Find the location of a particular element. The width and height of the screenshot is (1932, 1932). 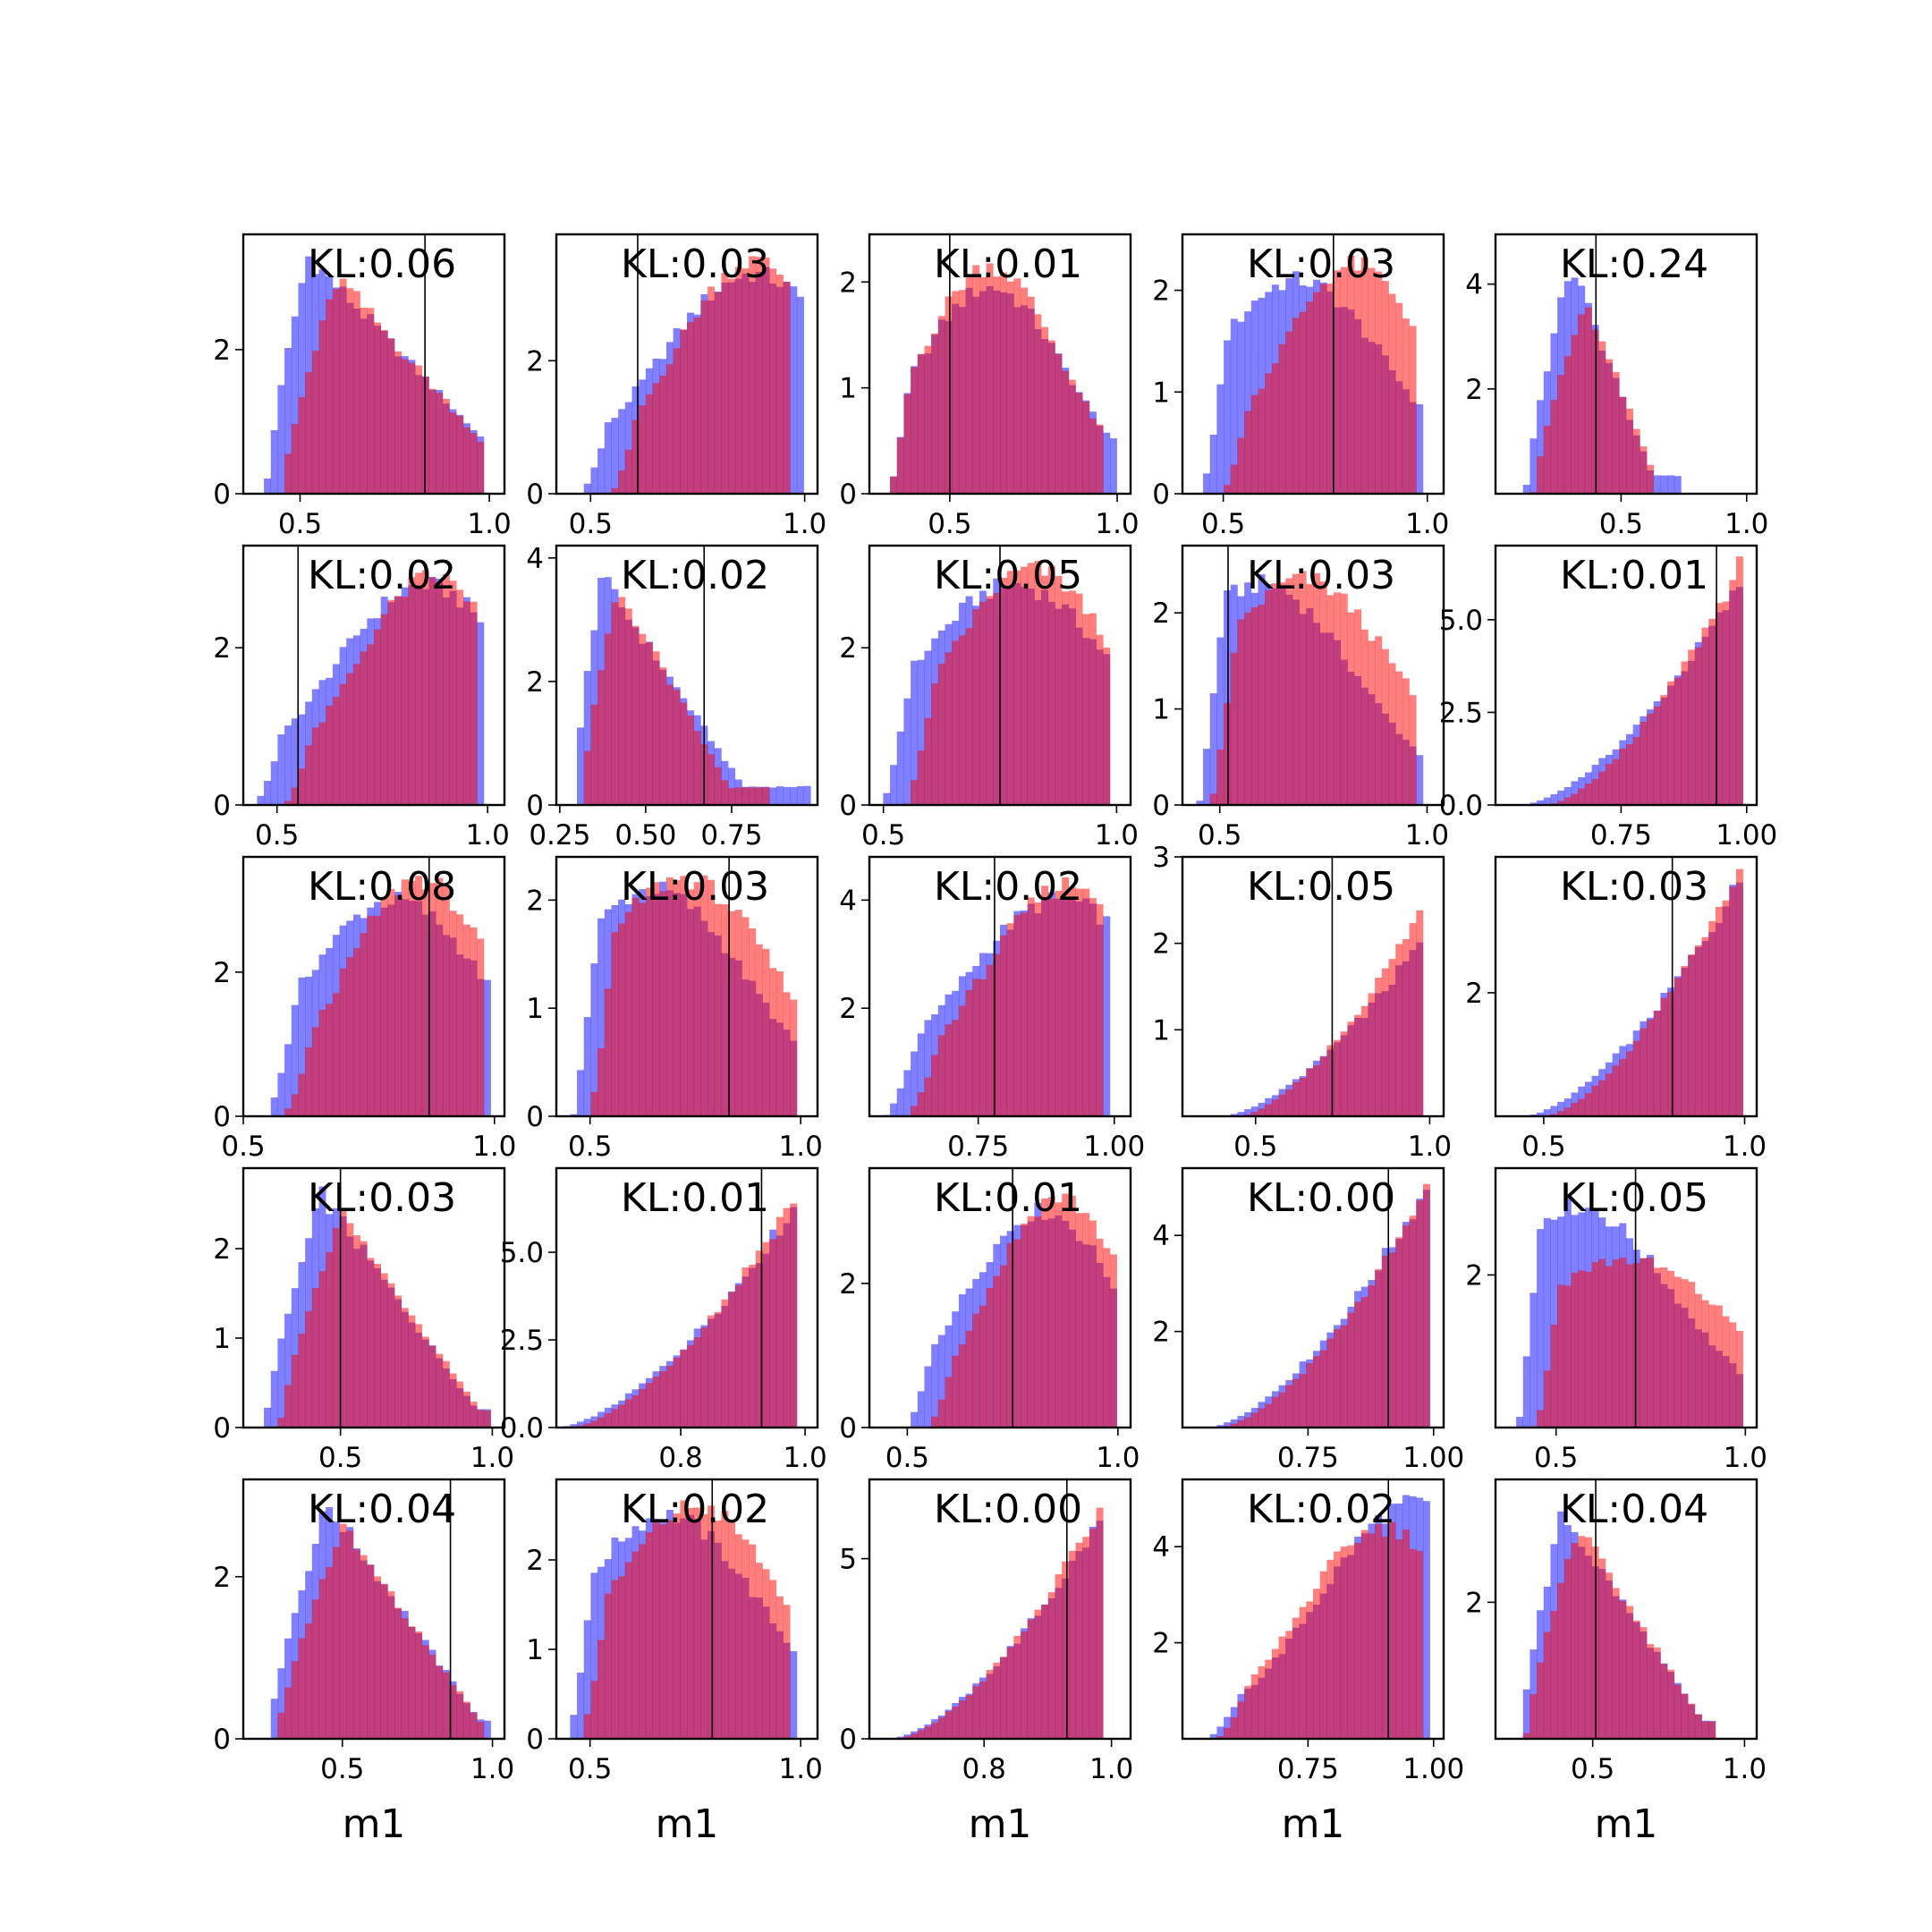

kl-annotation: KL:0.05 is located at coordinates (1008, 575).